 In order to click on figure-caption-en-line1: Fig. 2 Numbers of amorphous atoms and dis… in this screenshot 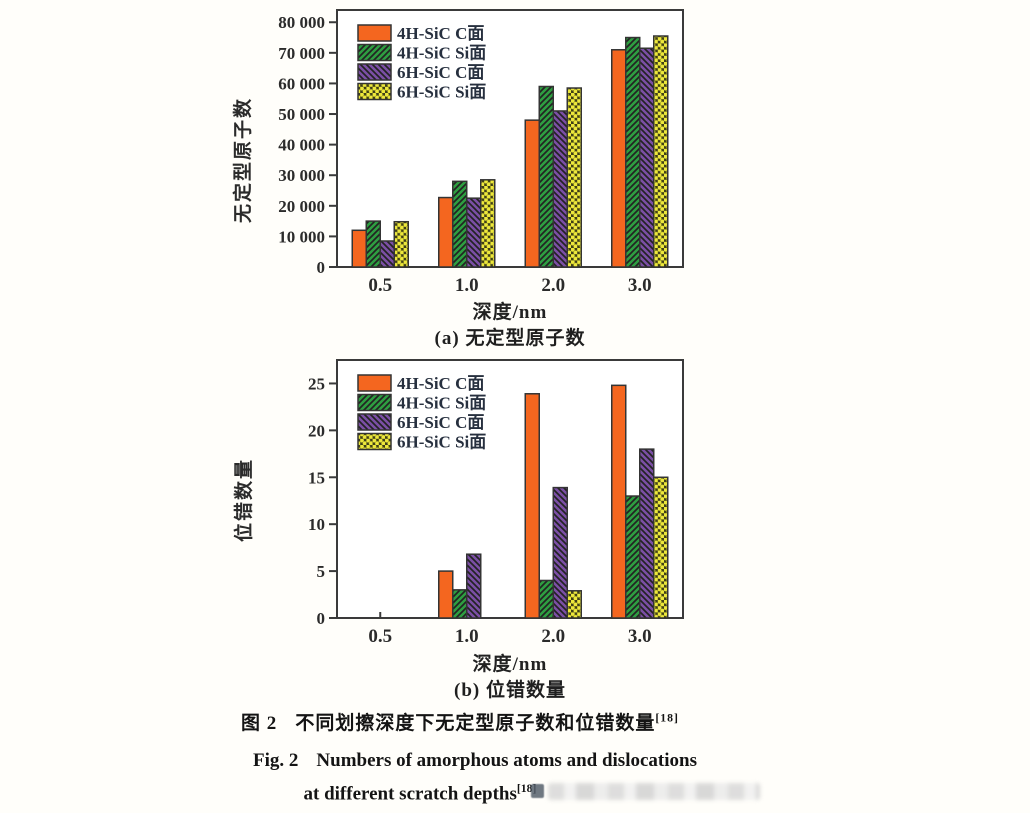, I will do `click(475, 761)`.